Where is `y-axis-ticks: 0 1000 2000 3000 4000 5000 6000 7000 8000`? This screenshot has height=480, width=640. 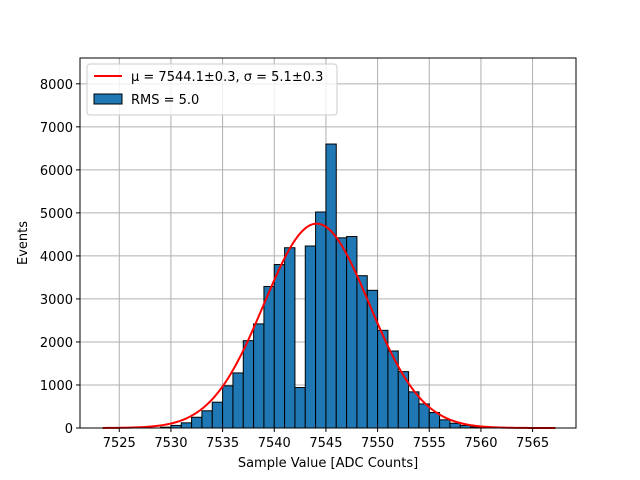 y-axis-ticks: 0 1000 2000 3000 4000 5000 6000 7000 8000 is located at coordinates (60, 257).